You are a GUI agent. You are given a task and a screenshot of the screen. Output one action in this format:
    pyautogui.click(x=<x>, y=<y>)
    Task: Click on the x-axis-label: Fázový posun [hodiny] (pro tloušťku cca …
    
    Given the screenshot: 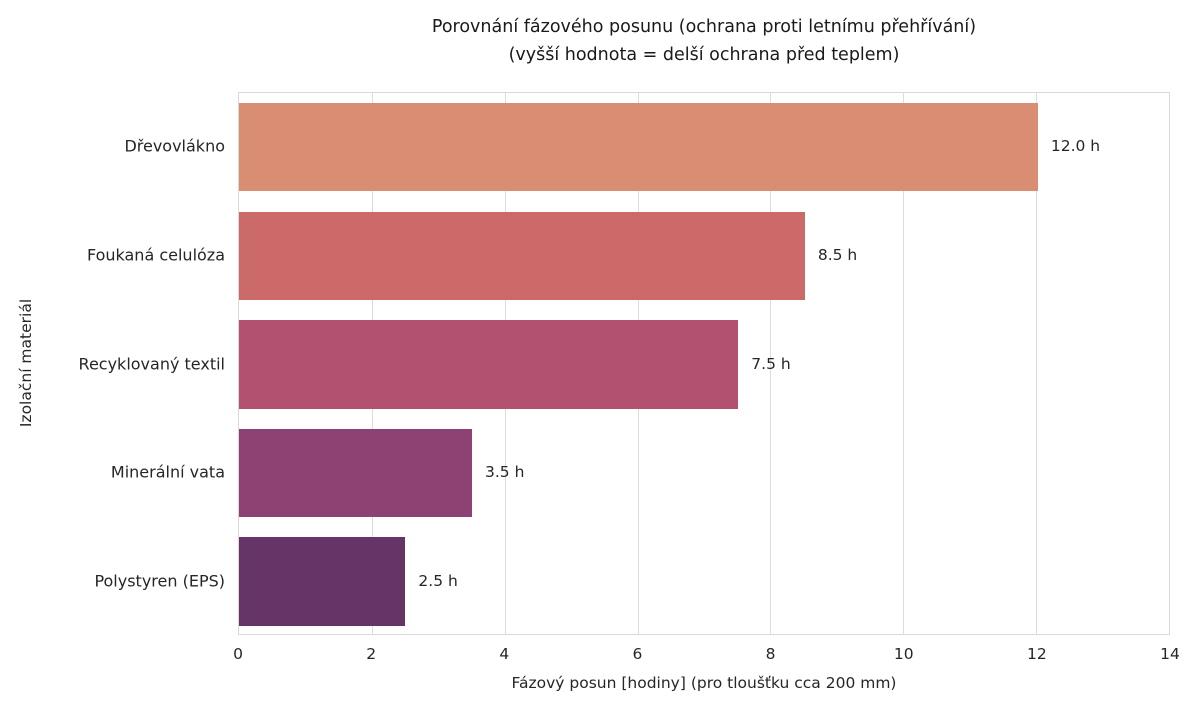 What is the action you would take?
    pyautogui.click(x=704, y=683)
    